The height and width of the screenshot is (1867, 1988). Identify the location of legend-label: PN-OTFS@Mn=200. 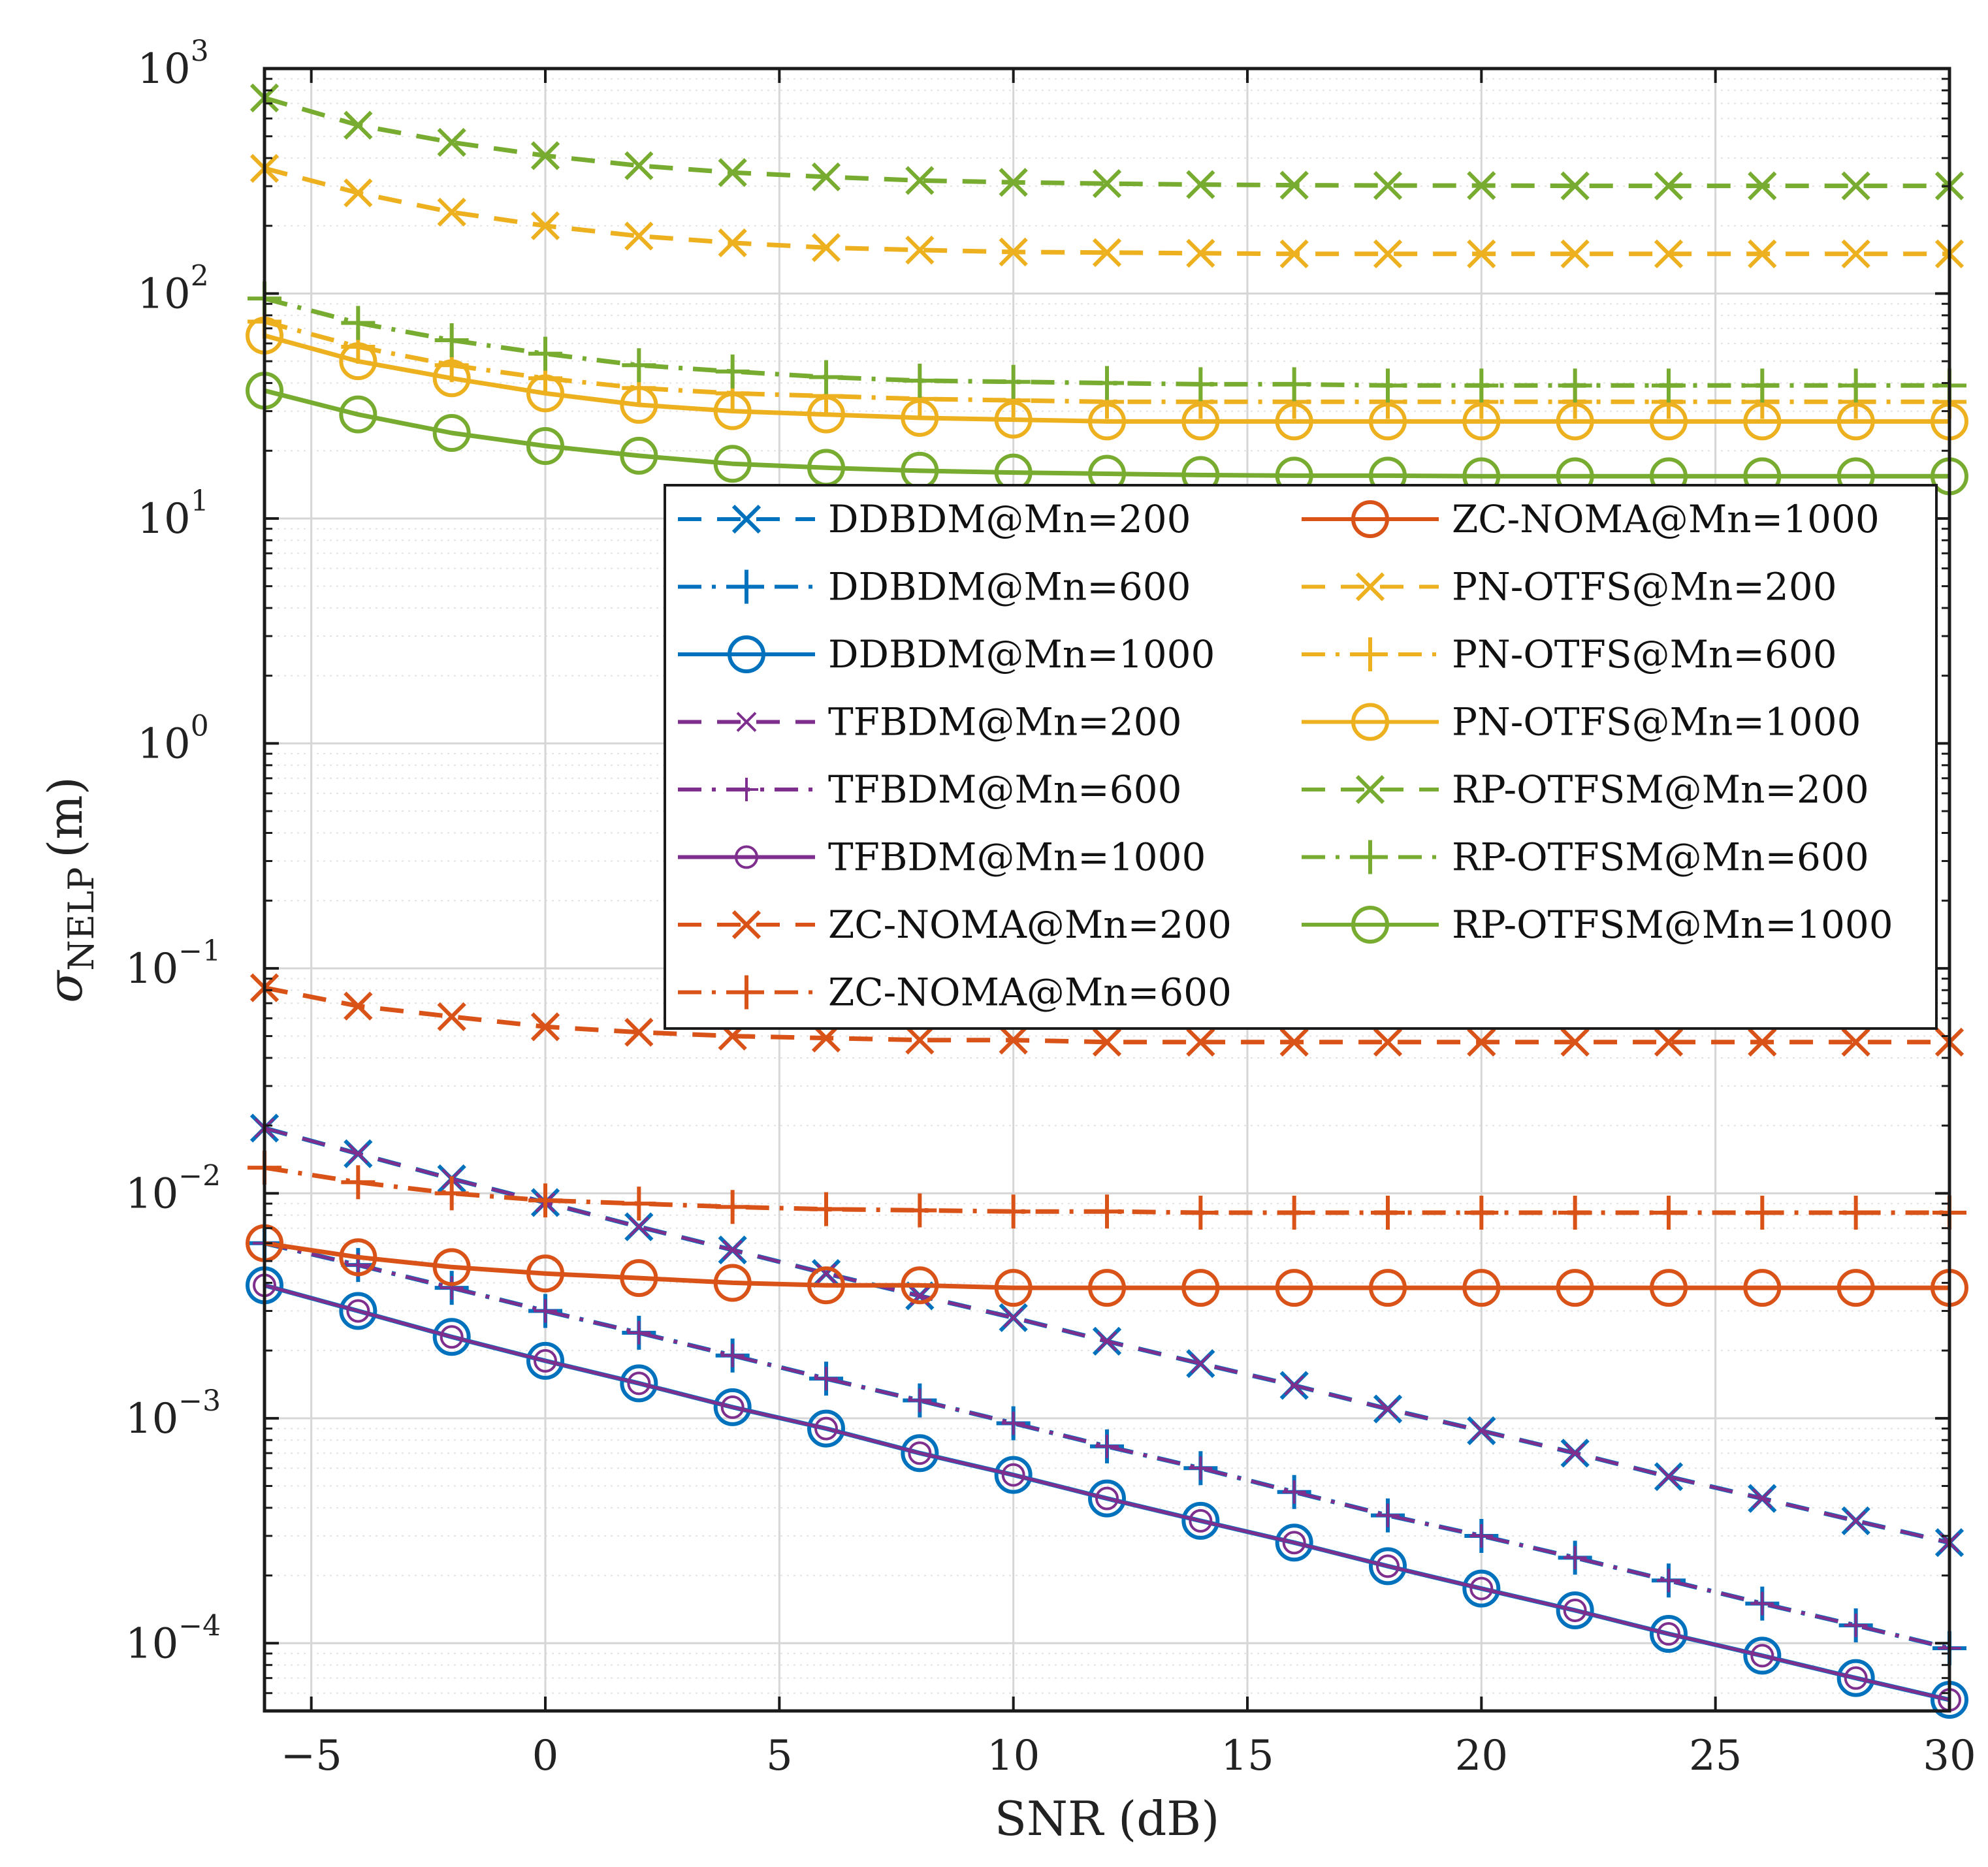
(1644, 587).